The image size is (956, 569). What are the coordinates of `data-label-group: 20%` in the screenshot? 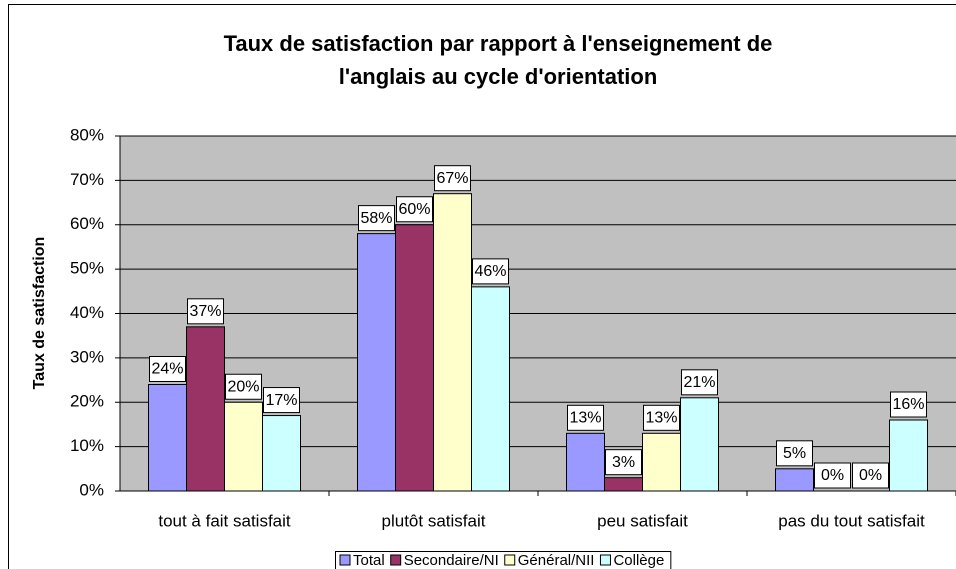 It's located at (243, 386).